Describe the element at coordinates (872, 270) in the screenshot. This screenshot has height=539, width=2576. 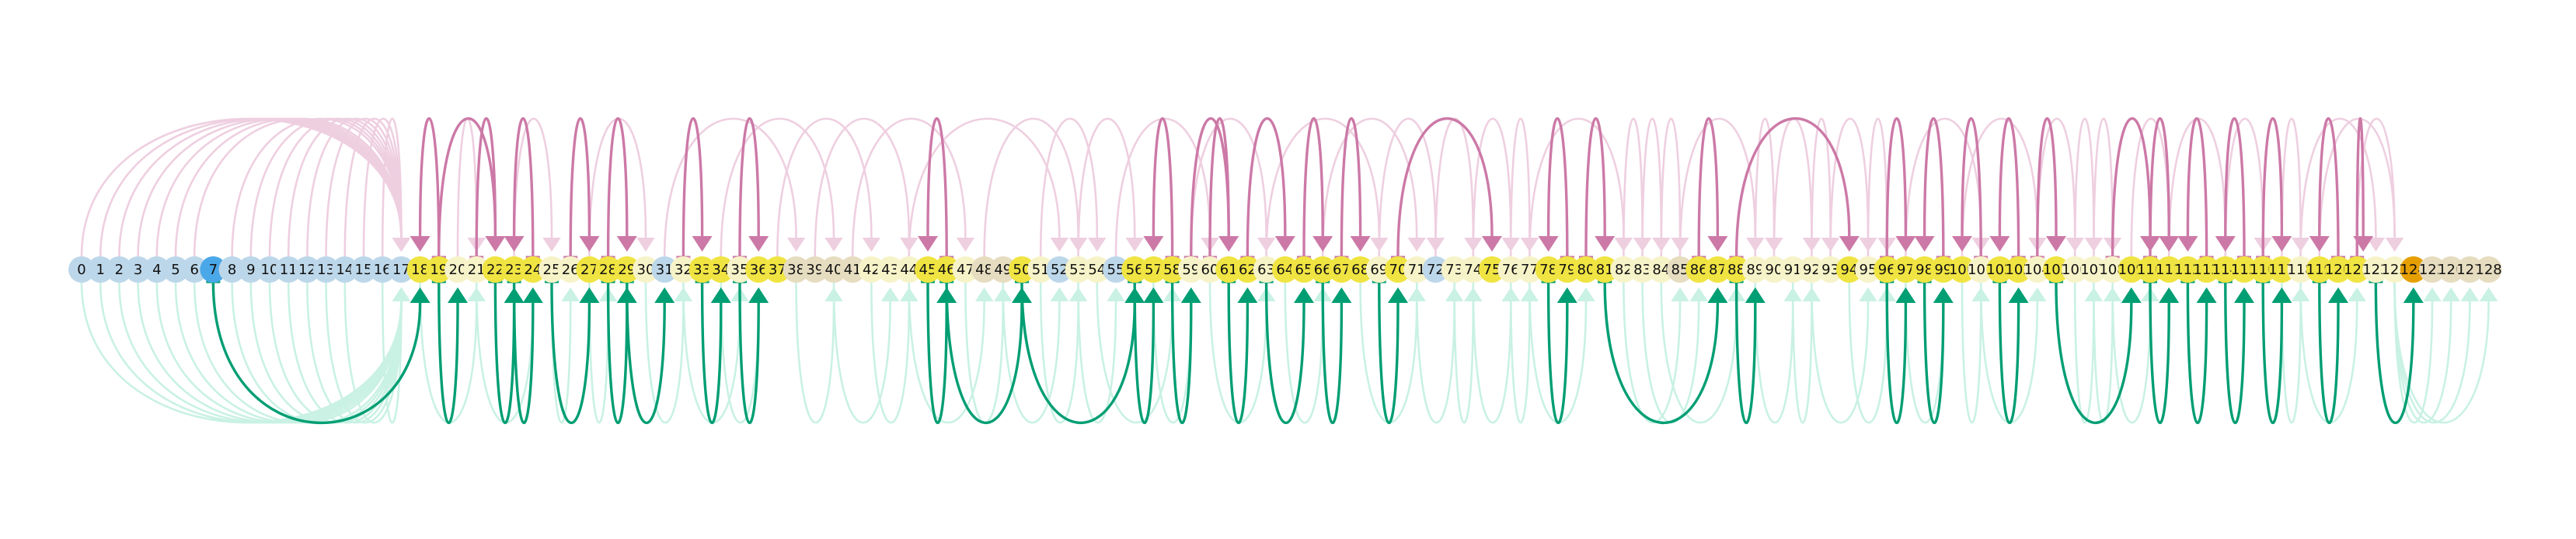
I see `node-label: 42` at that location.